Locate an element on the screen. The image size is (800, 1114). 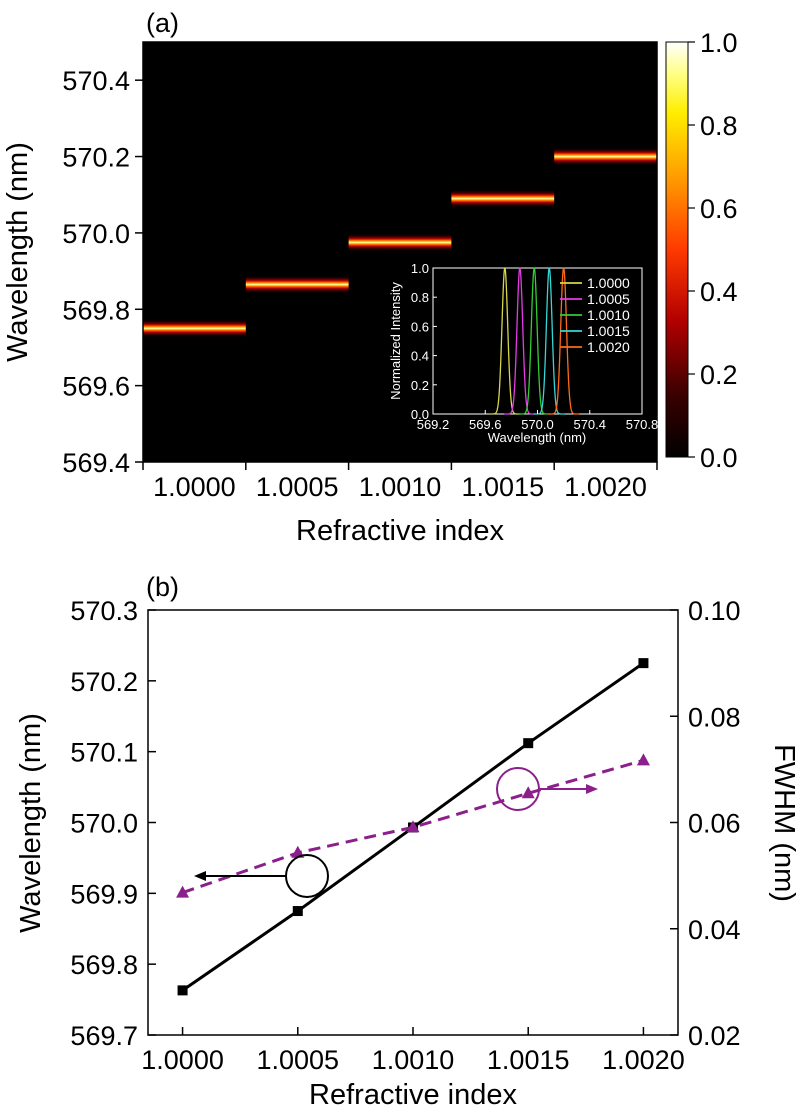
left-y-tick-label: 569.7 is located at coordinates (104, 1036).